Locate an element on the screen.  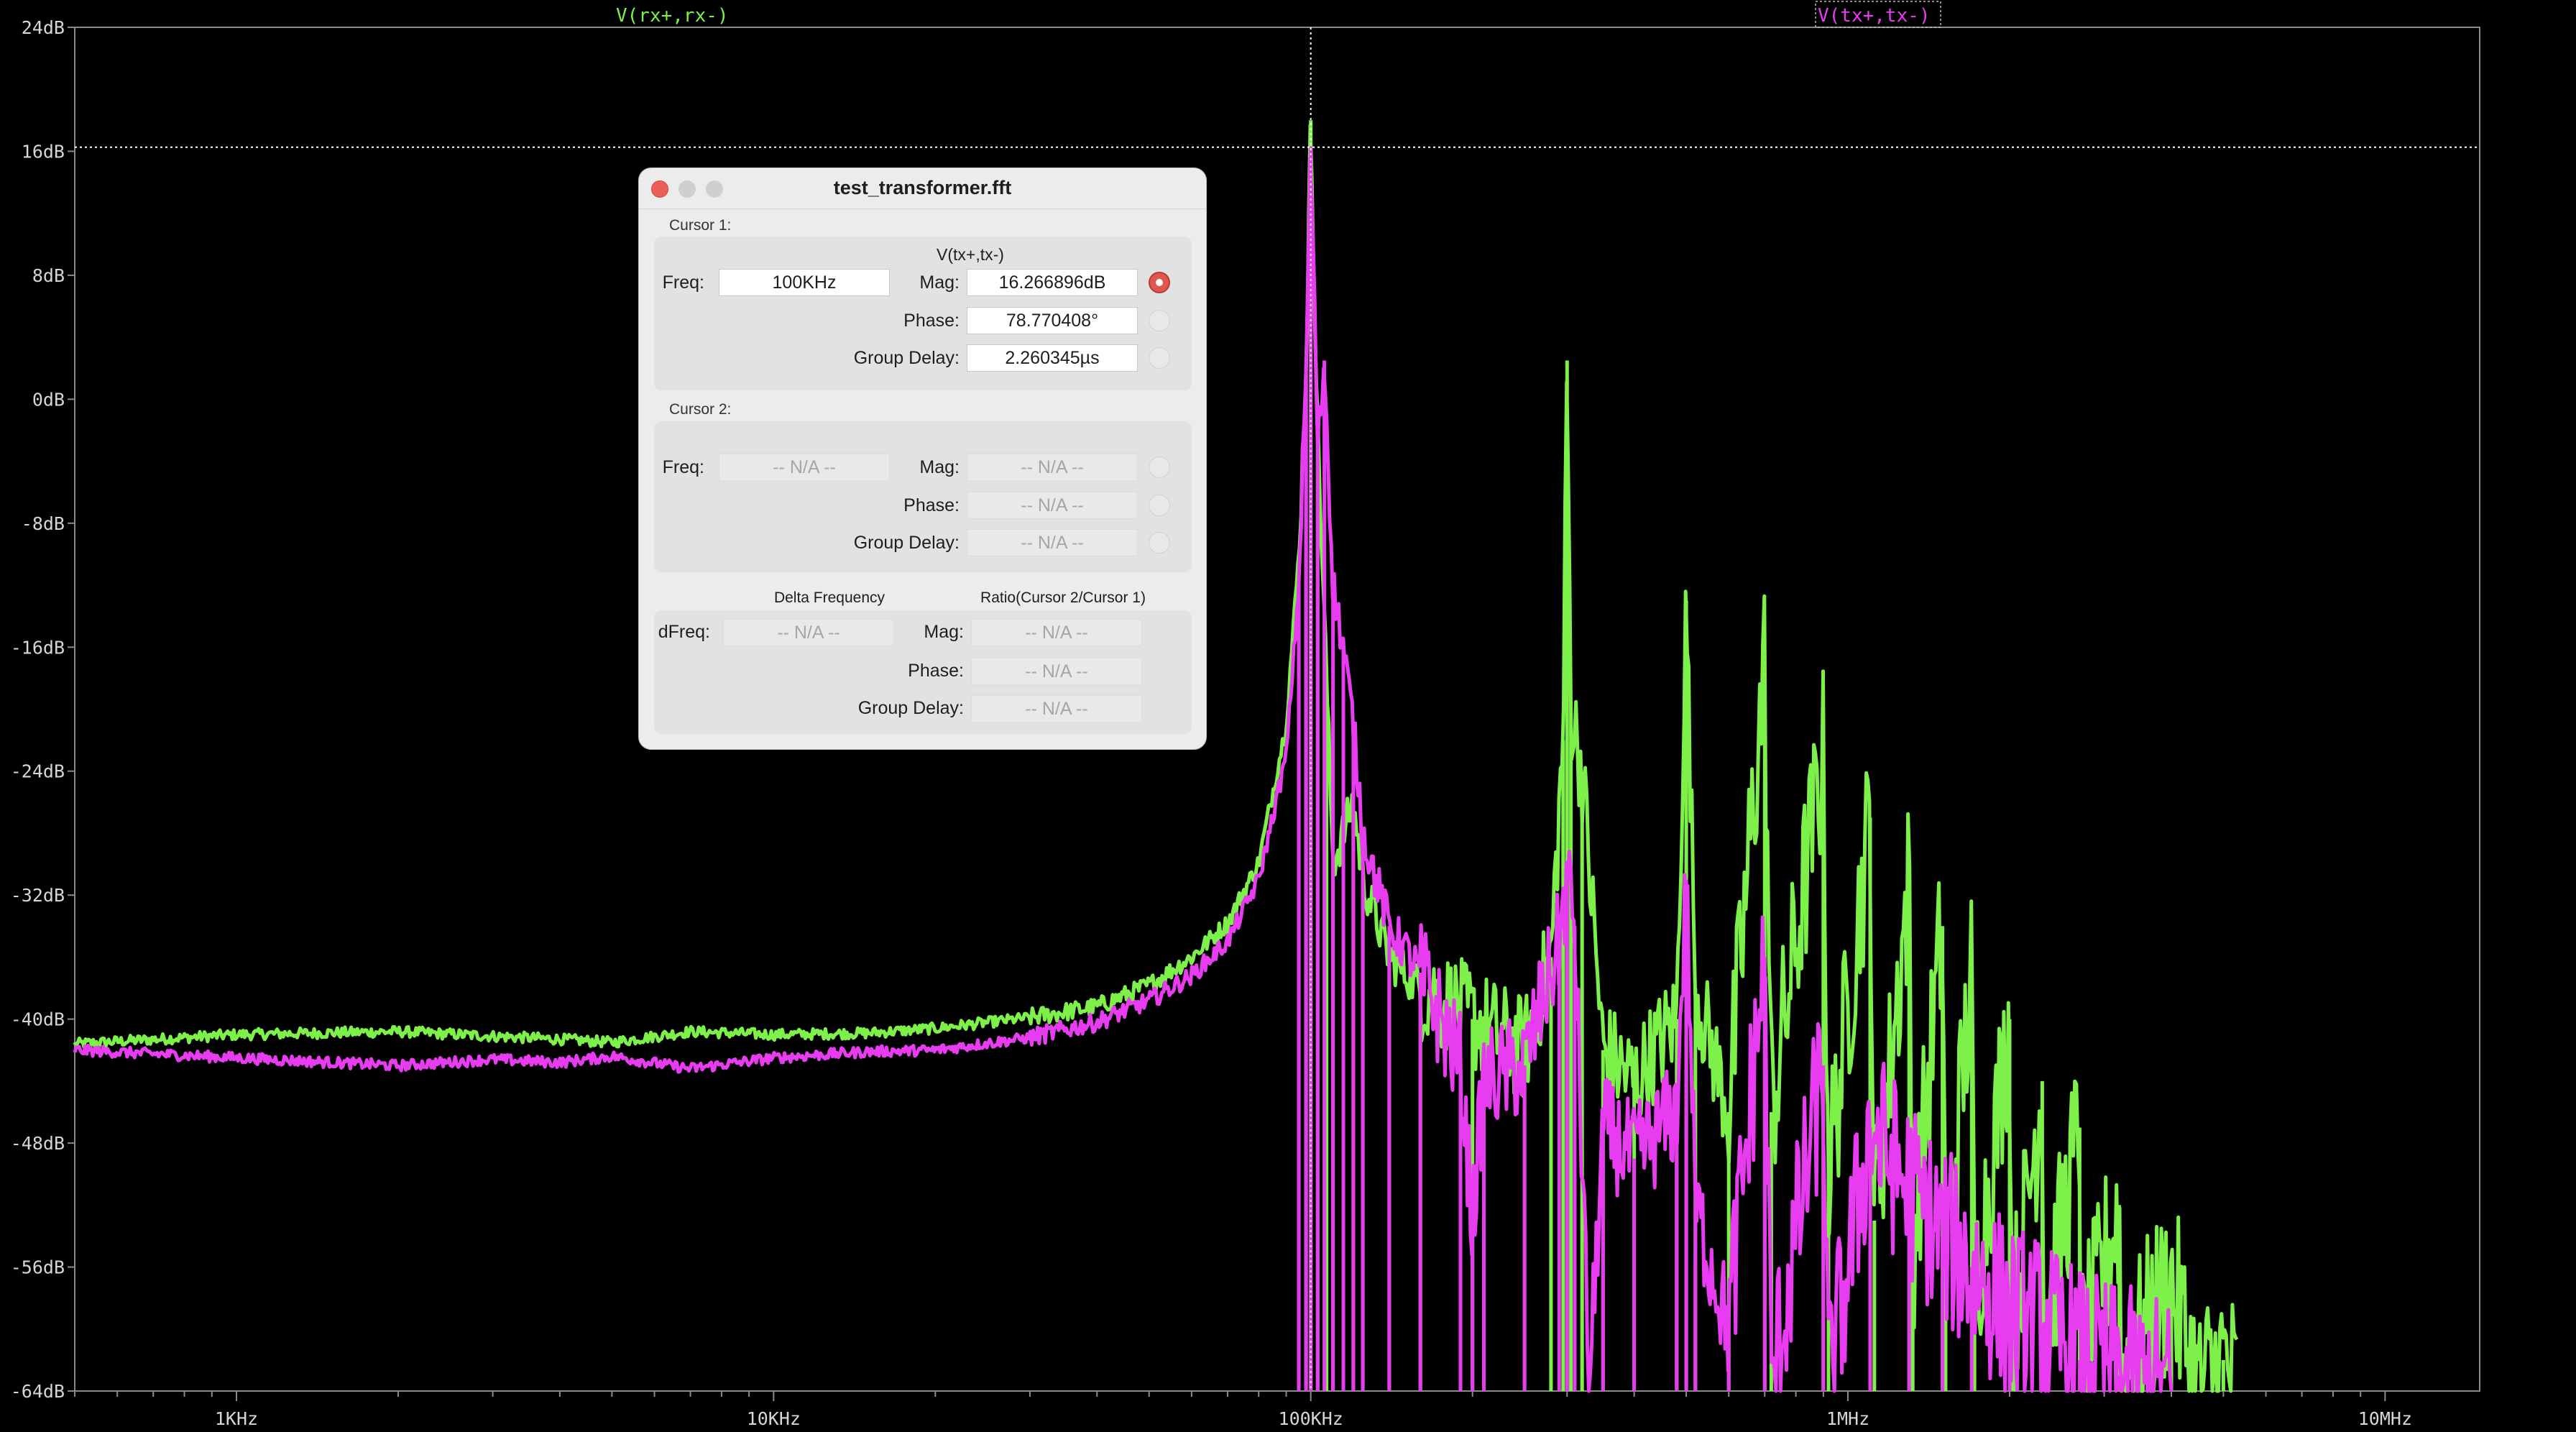
trace-label-tx-box is located at coordinates (1878, 14).